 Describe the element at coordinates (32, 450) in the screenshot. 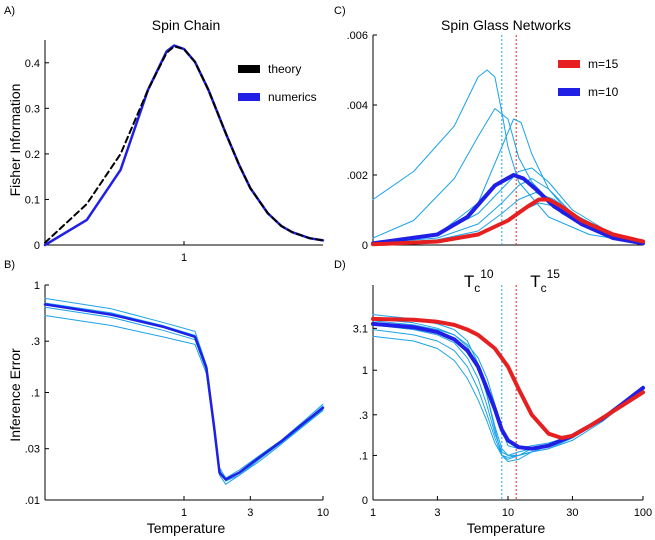

I see `y-tick-label: .03` at that location.